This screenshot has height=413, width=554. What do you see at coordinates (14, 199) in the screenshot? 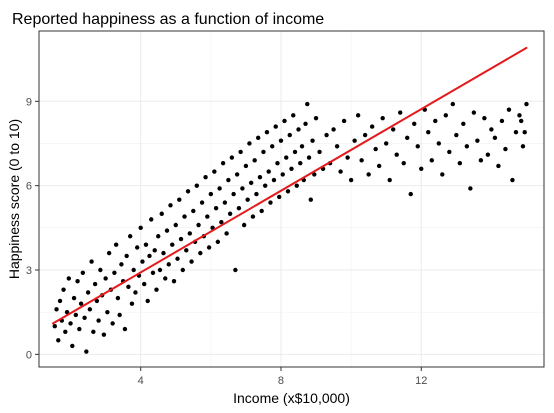
I see `y-axis-title: Happiness score (0 to 10)` at bounding box center [14, 199].